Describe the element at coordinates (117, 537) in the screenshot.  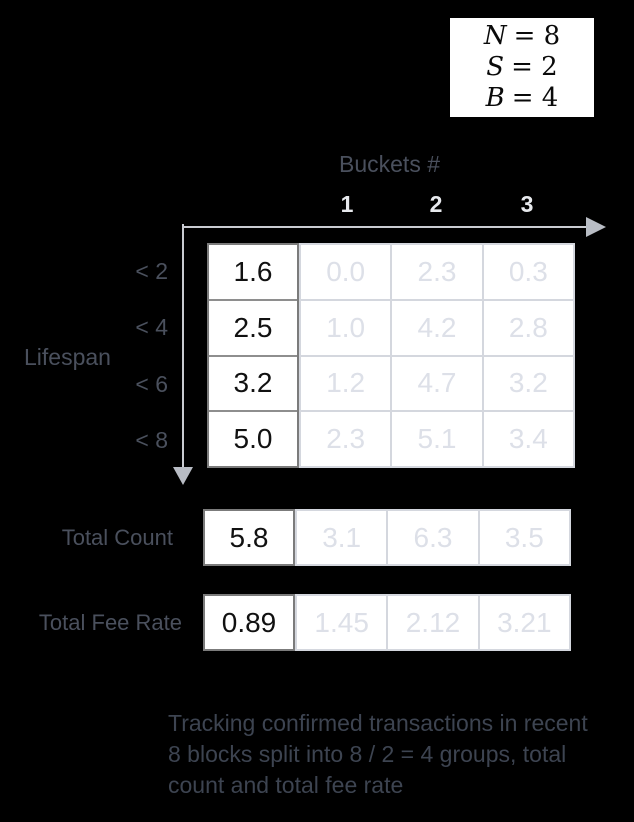
I see `total-count-label: Total Count` at that location.